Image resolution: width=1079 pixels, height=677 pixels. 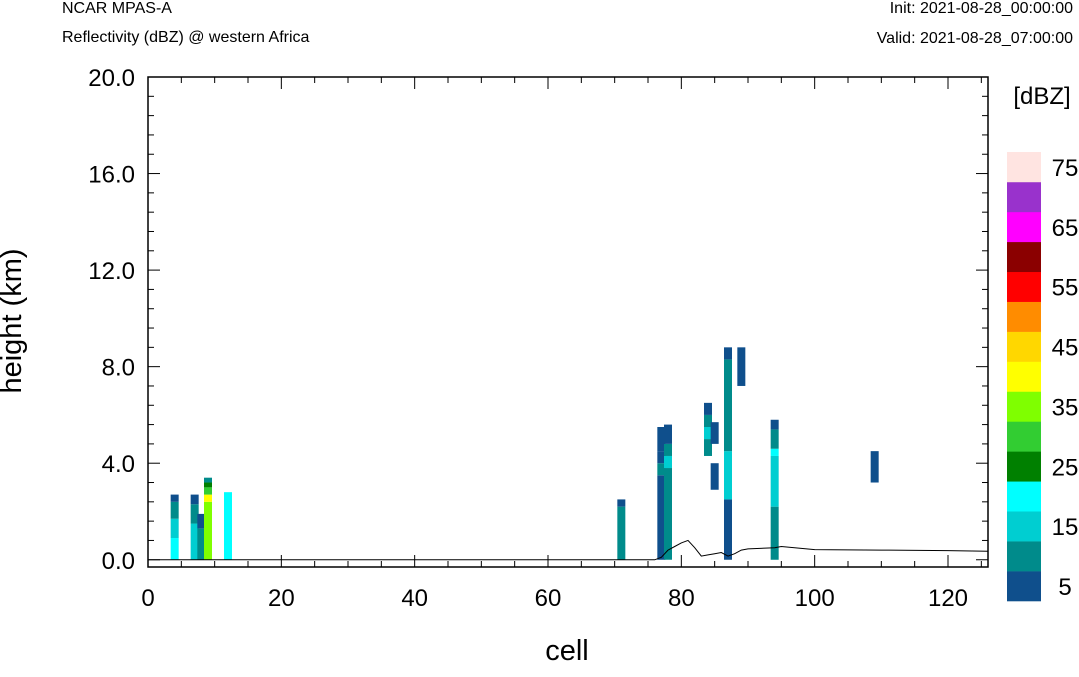 I want to click on x-tick-label: 20, so click(x=281, y=598).